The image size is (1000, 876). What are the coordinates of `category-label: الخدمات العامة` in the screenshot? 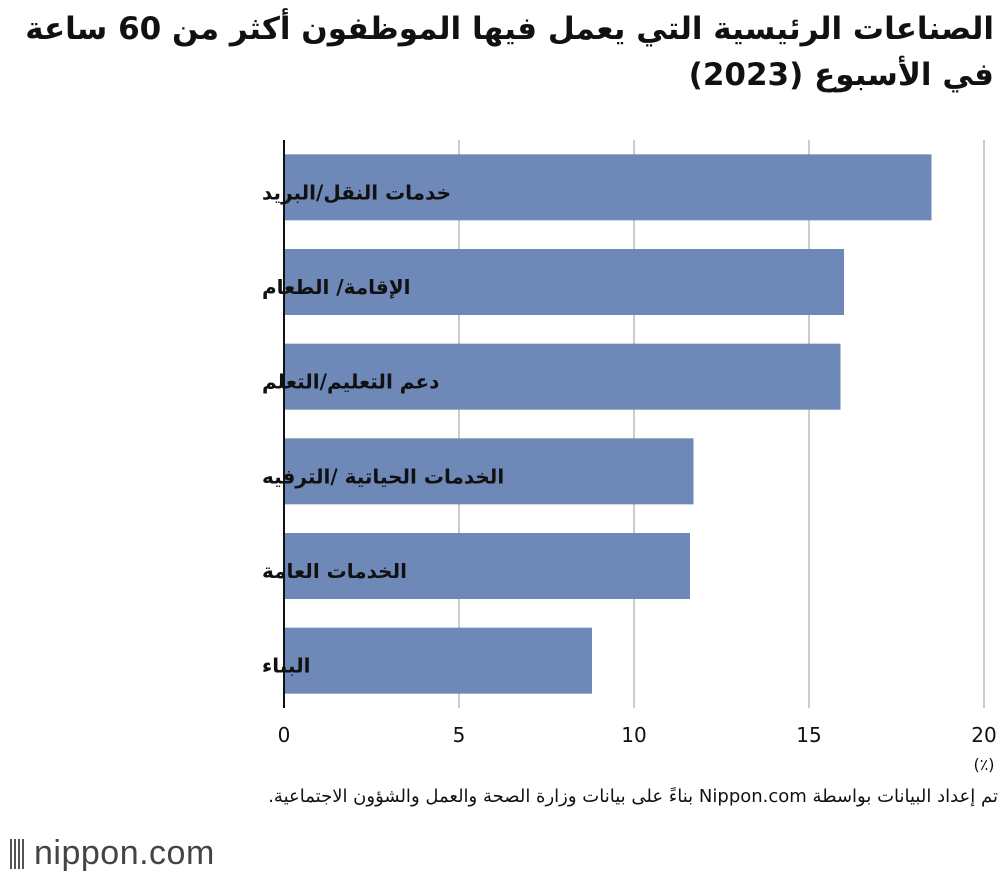 It's located at (334, 571).